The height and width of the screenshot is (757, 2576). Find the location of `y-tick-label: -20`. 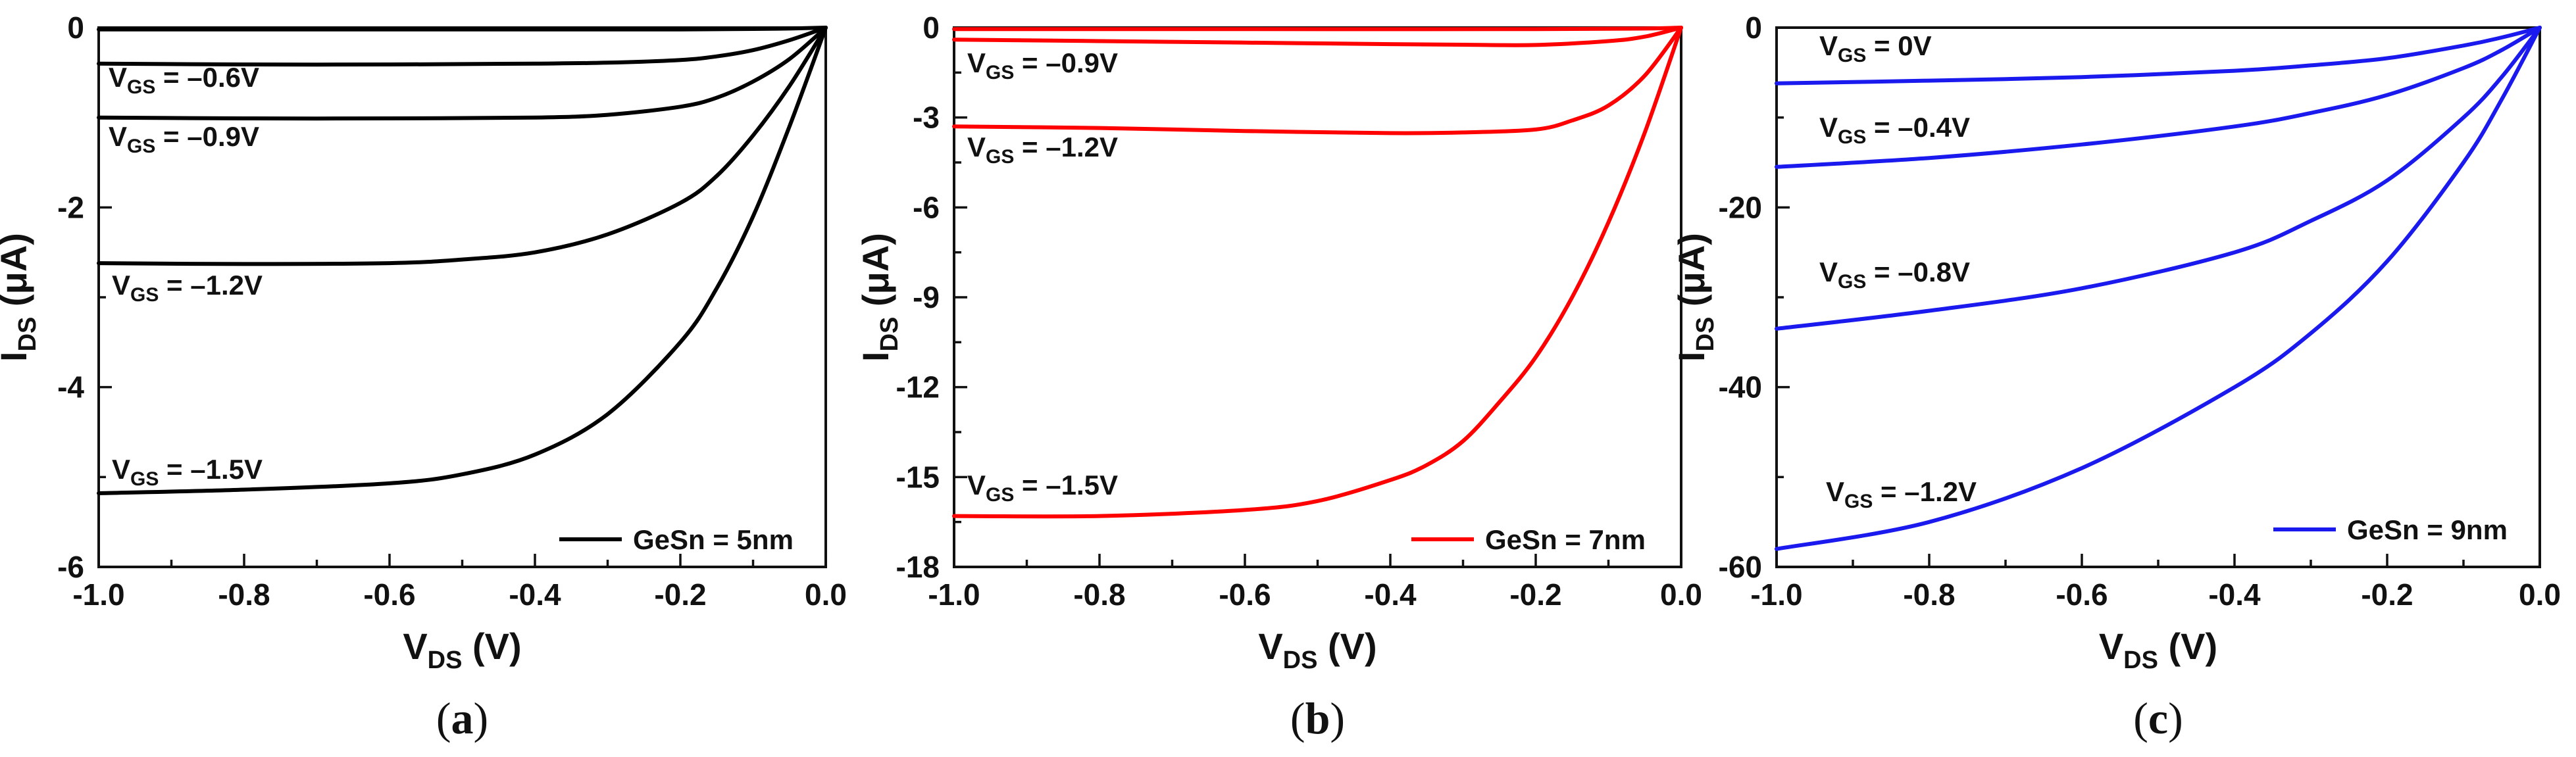

y-tick-label: -20 is located at coordinates (1740, 207).